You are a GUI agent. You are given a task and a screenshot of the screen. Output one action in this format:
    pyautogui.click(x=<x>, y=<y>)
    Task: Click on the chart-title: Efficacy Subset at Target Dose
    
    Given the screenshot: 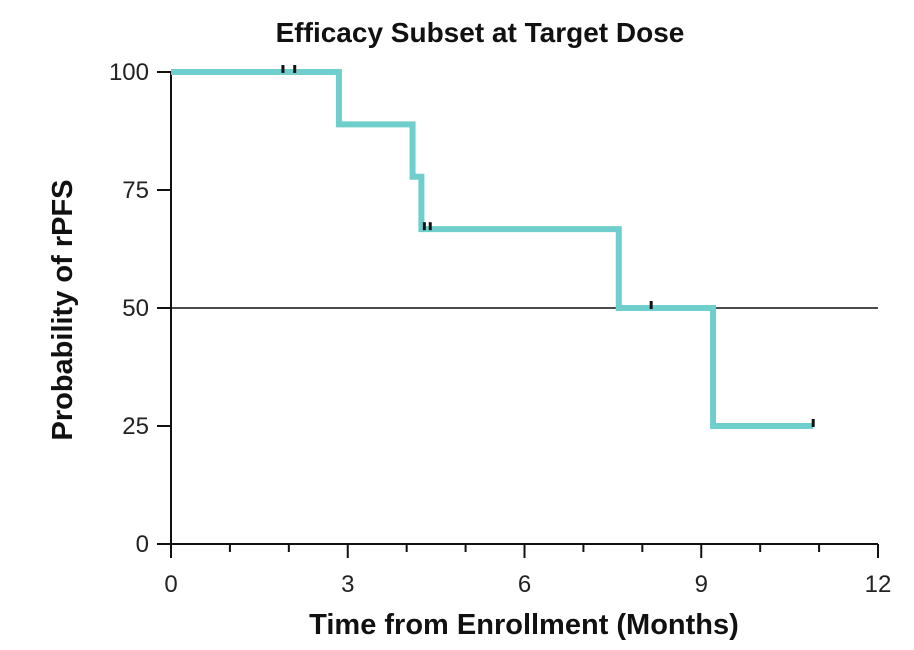 What is the action you would take?
    pyautogui.click(x=480, y=32)
    